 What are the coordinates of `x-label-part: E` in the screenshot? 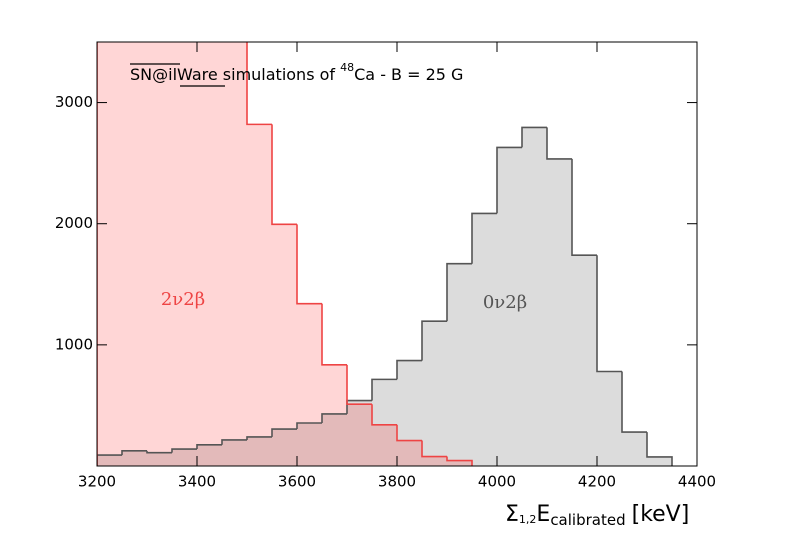 It's located at (543, 514).